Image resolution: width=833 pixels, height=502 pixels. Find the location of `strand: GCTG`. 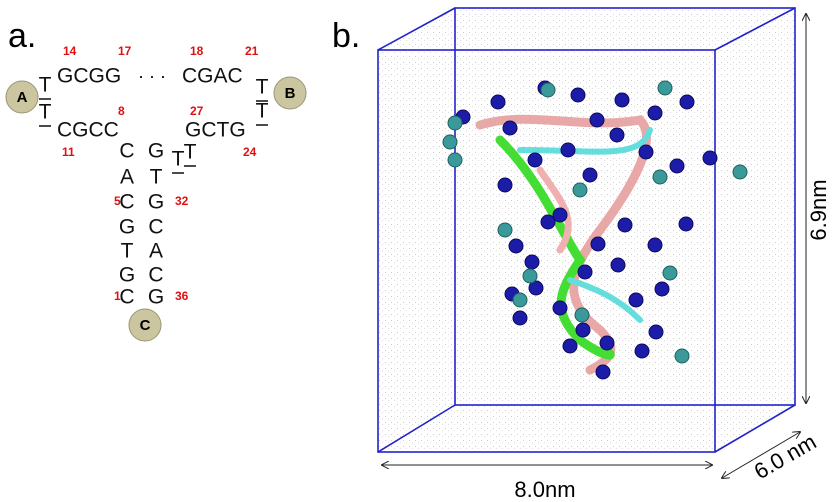

strand: GCTG is located at coordinates (215, 130).